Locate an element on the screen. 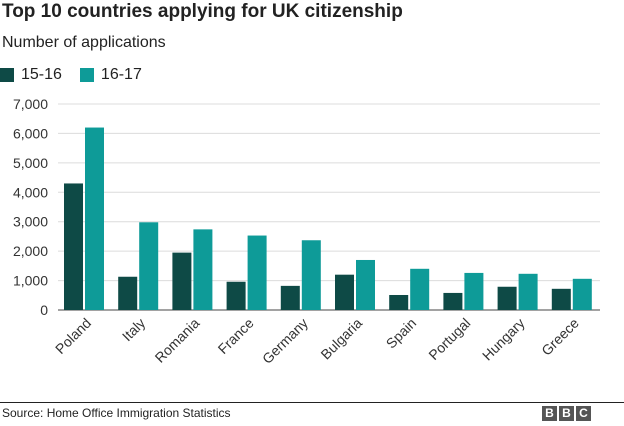  y-tick-label: 6,000 is located at coordinates (30, 133).